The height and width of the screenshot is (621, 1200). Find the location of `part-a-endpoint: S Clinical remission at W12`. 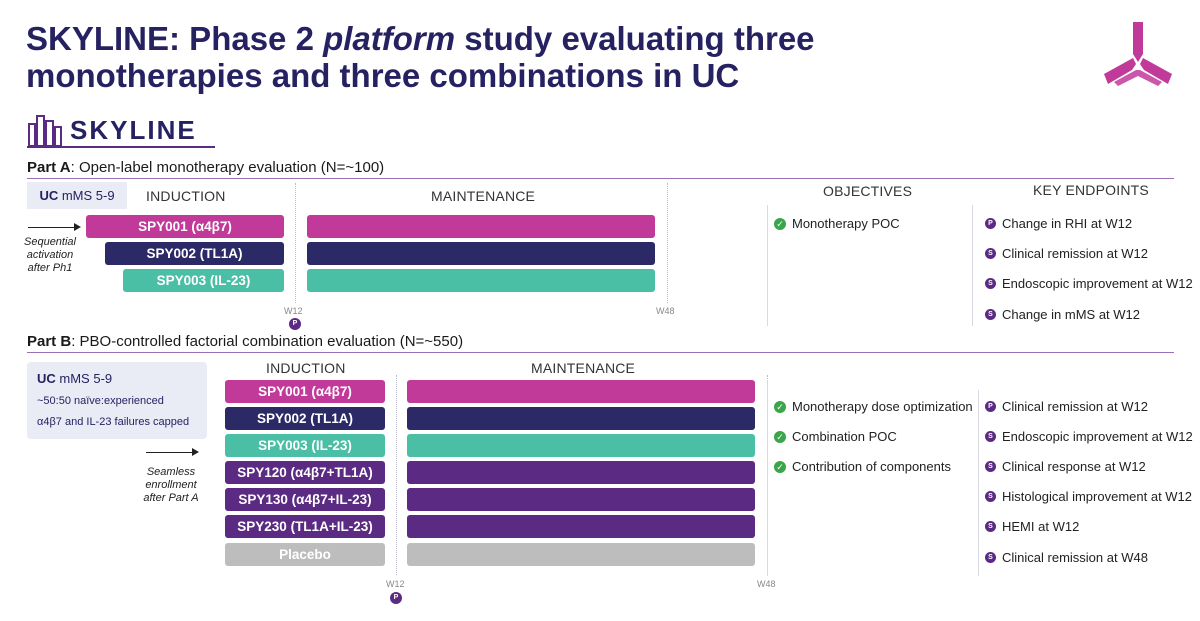

part-a-endpoint: S Clinical remission at W12 is located at coordinates (1066, 253).